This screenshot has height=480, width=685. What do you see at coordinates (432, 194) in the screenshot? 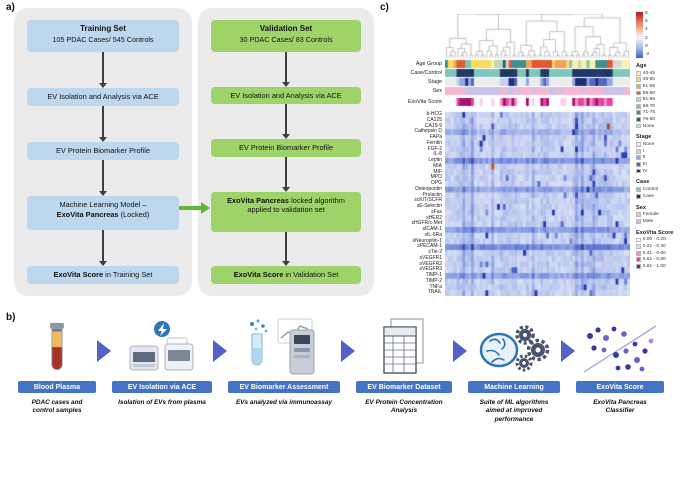
I see `row-label: Prolactin` at bounding box center [432, 194].